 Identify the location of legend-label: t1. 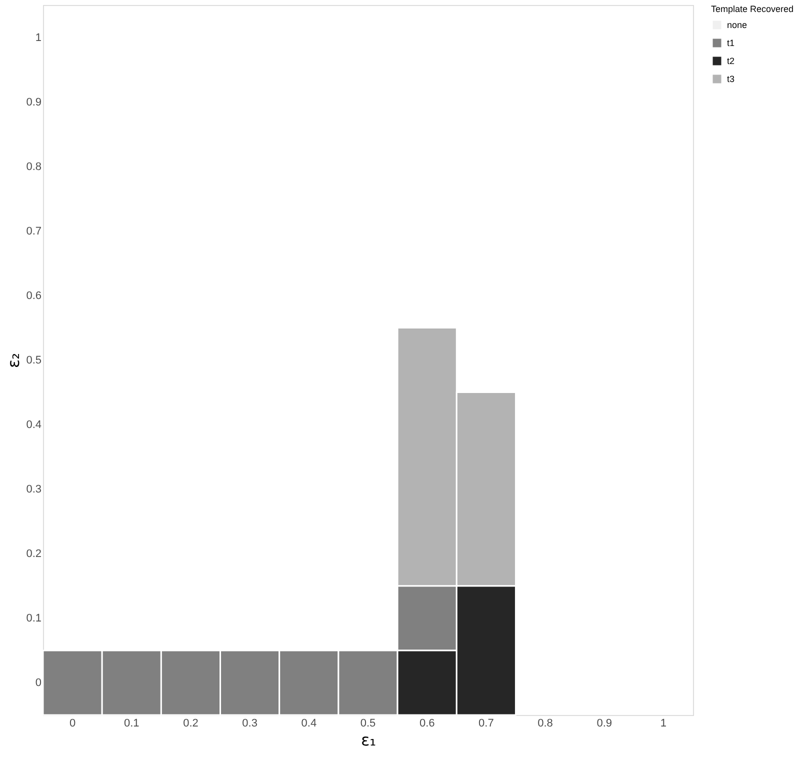
(731, 43).